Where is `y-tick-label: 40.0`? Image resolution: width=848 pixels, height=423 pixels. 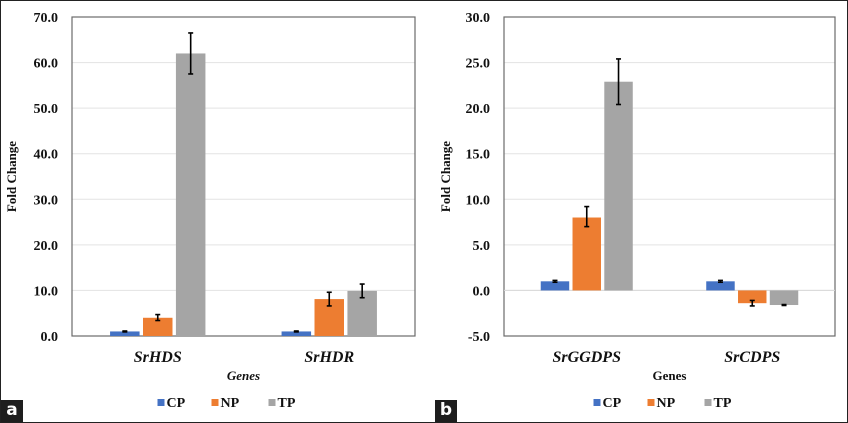
y-tick-label: 40.0 is located at coordinates (46, 155).